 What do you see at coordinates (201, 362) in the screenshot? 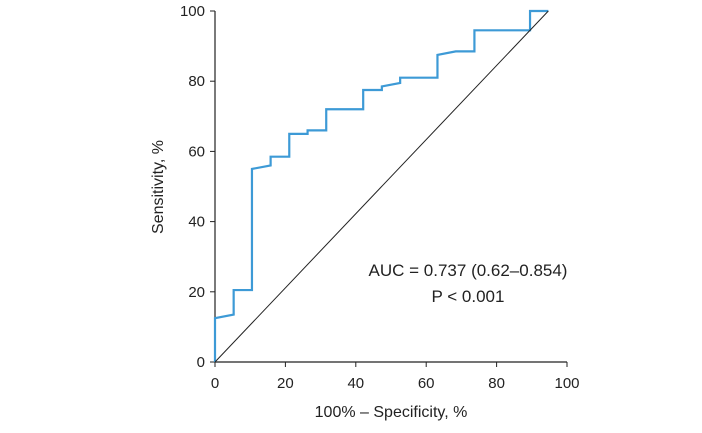
I see `y-tick-label: 0` at bounding box center [201, 362].